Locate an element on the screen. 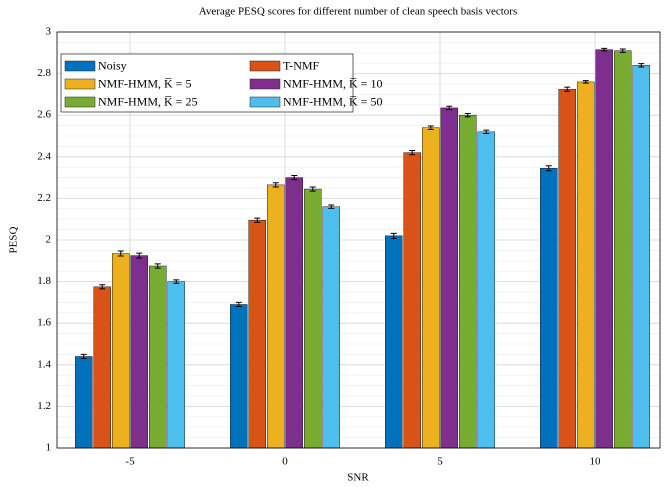  y-tick-label: 2 is located at coordinates (49, 240).